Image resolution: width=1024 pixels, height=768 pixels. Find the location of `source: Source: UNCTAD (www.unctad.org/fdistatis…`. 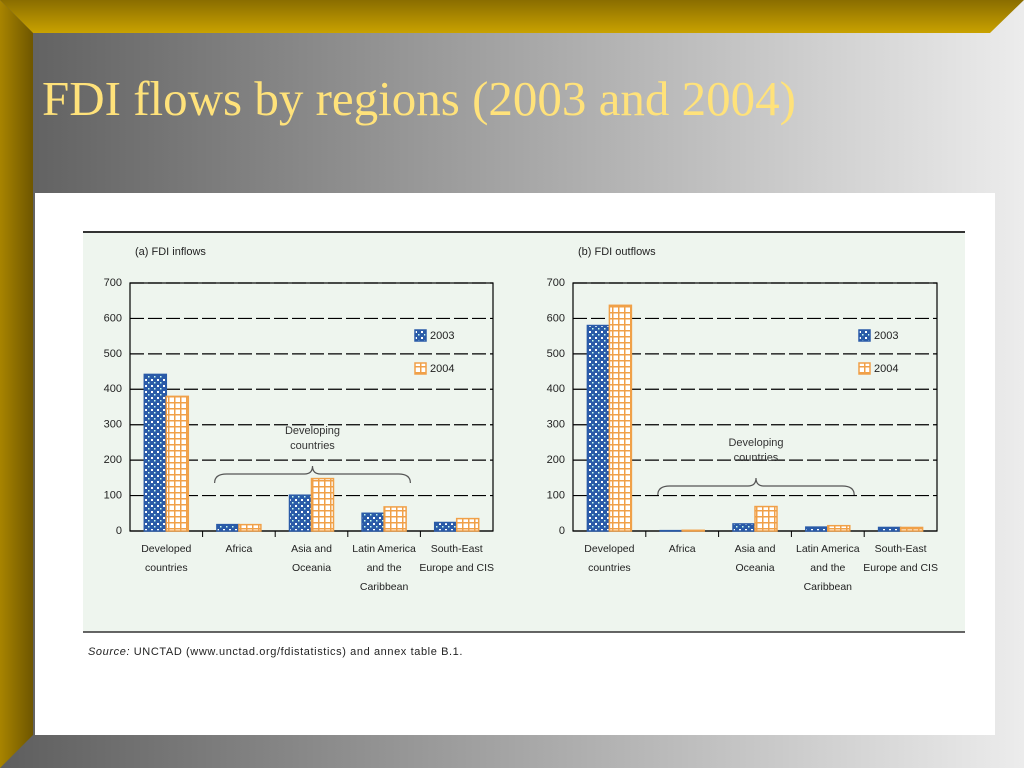

source: Source: UNCTAD (www.unctad.org/fdistatis… is located at coordinates (275, 652).